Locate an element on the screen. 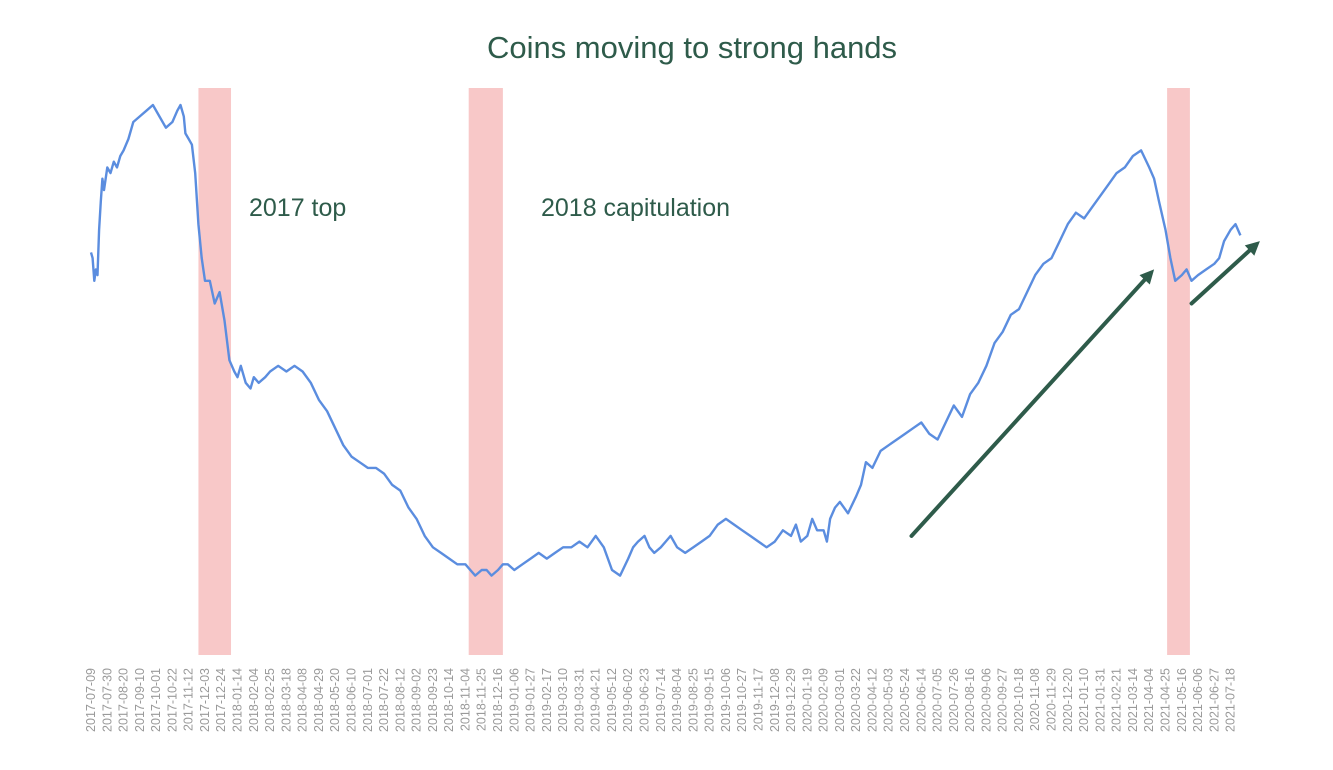 This screenshot has width=1333, height=770. x-tick-label: 2019-03-31 is located at coordinates (579, 700).